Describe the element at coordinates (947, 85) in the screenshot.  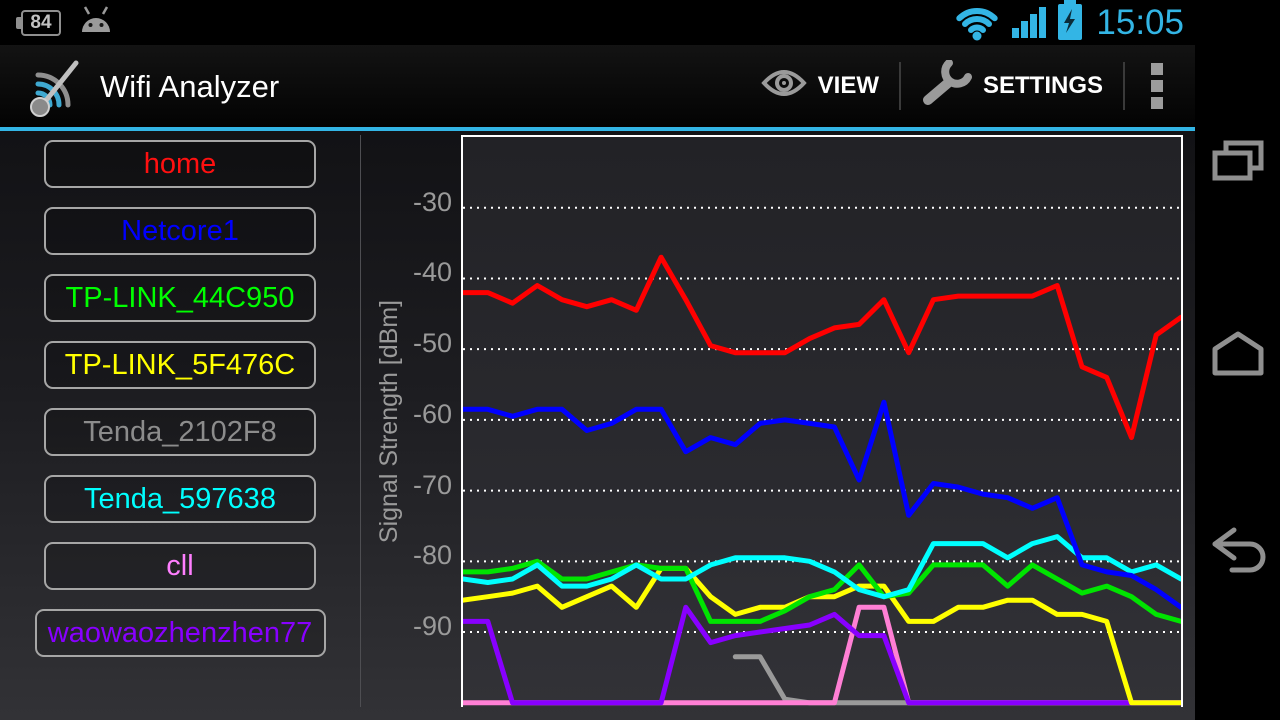
I see `wrench-icon` at that location.